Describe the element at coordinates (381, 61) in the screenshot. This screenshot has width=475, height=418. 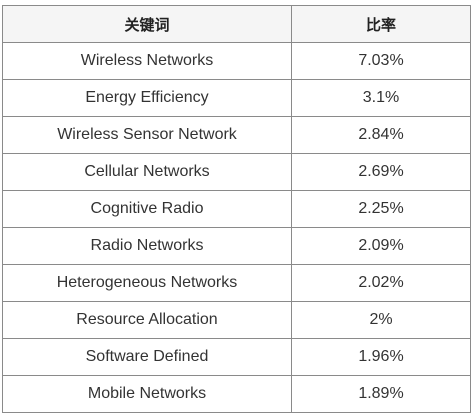
I see `ratio-cell: 7.03%` at that location.